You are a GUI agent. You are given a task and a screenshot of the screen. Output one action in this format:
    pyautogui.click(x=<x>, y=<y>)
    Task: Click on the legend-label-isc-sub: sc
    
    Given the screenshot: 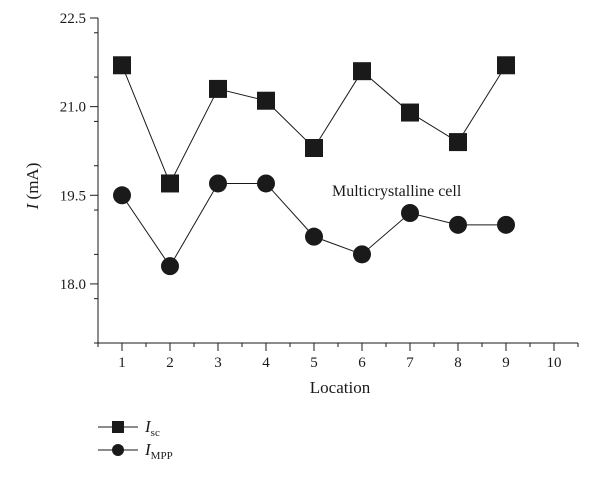 What is the action you would take?
    pyautogui.click(x=155, y=433)
    